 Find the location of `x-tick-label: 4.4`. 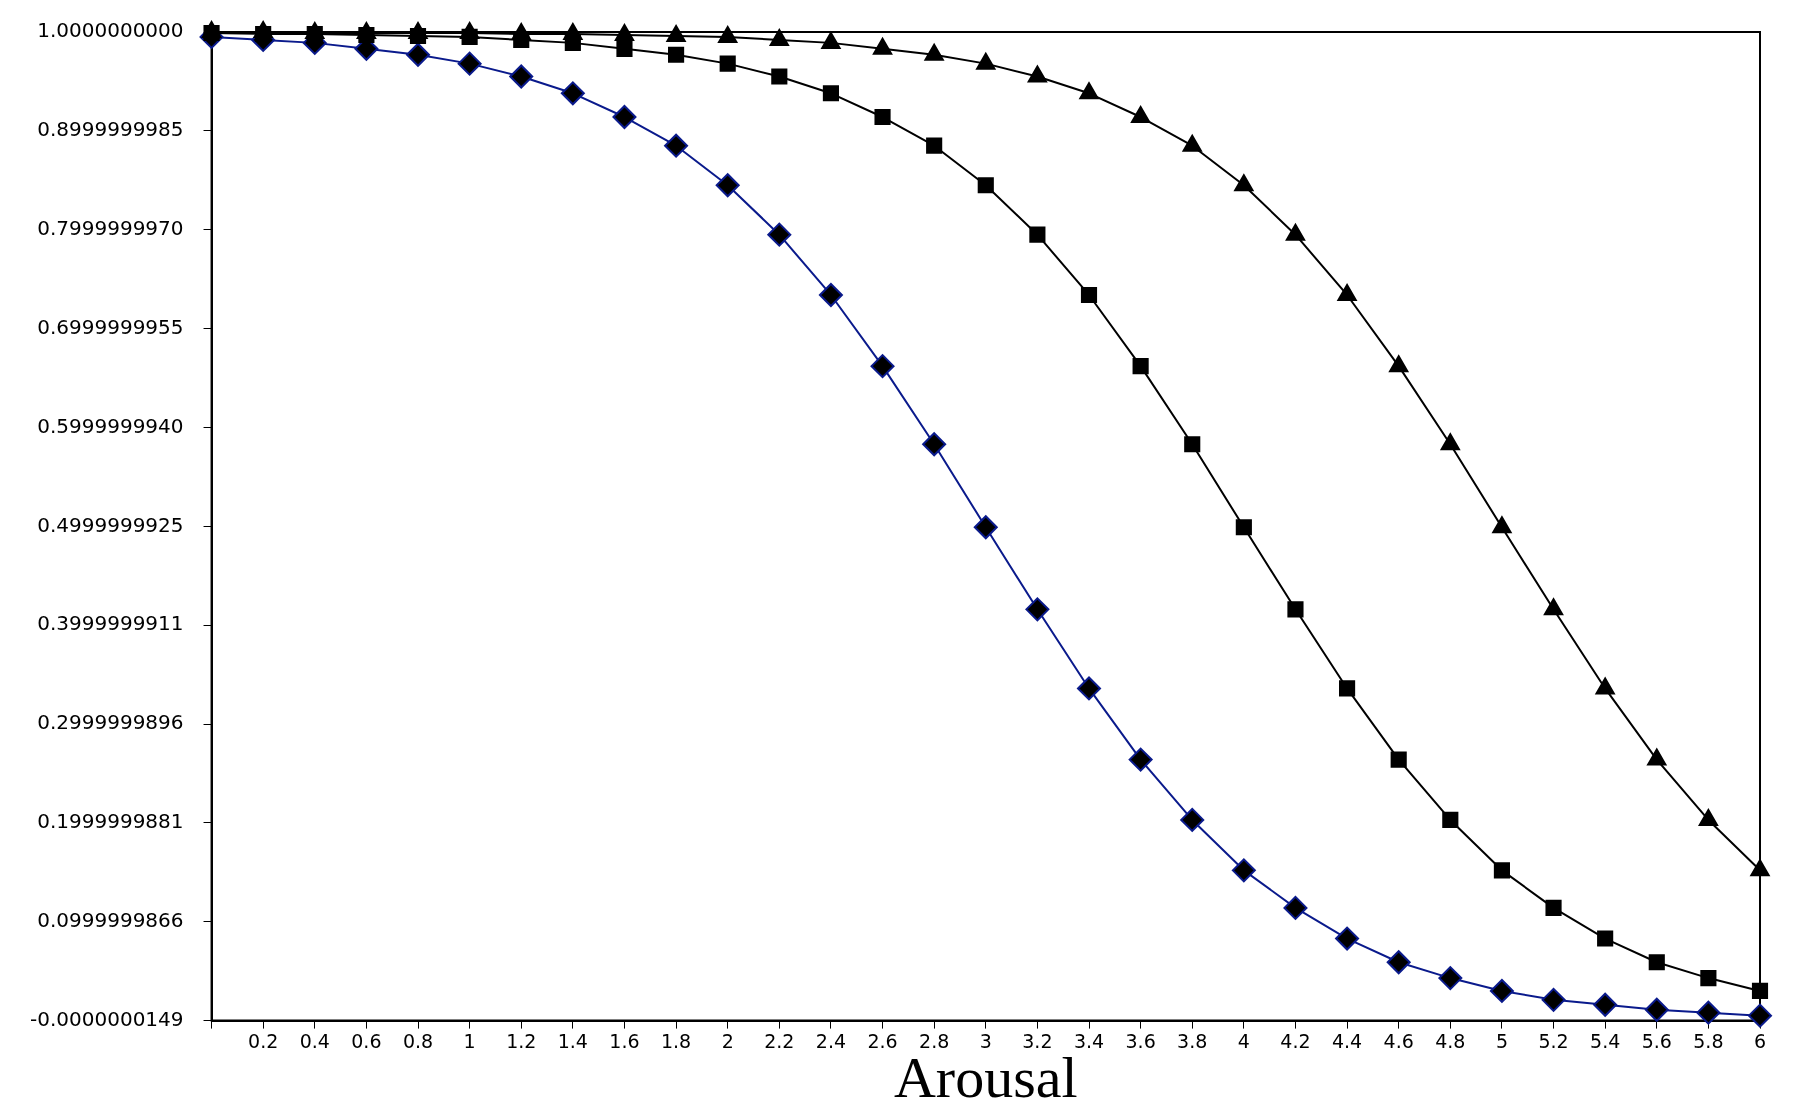

x-tick-label: 4.4 is located at coordinates (1347, 1040).